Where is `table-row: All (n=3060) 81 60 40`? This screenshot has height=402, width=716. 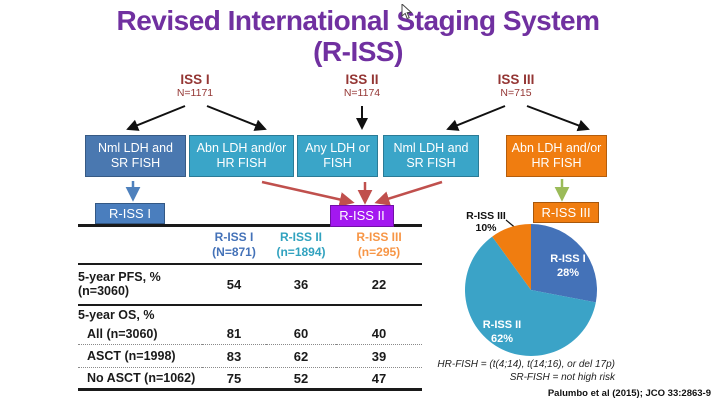
table-row: All (n=3060) 81 60 40 is located at coordinates (250, 334).